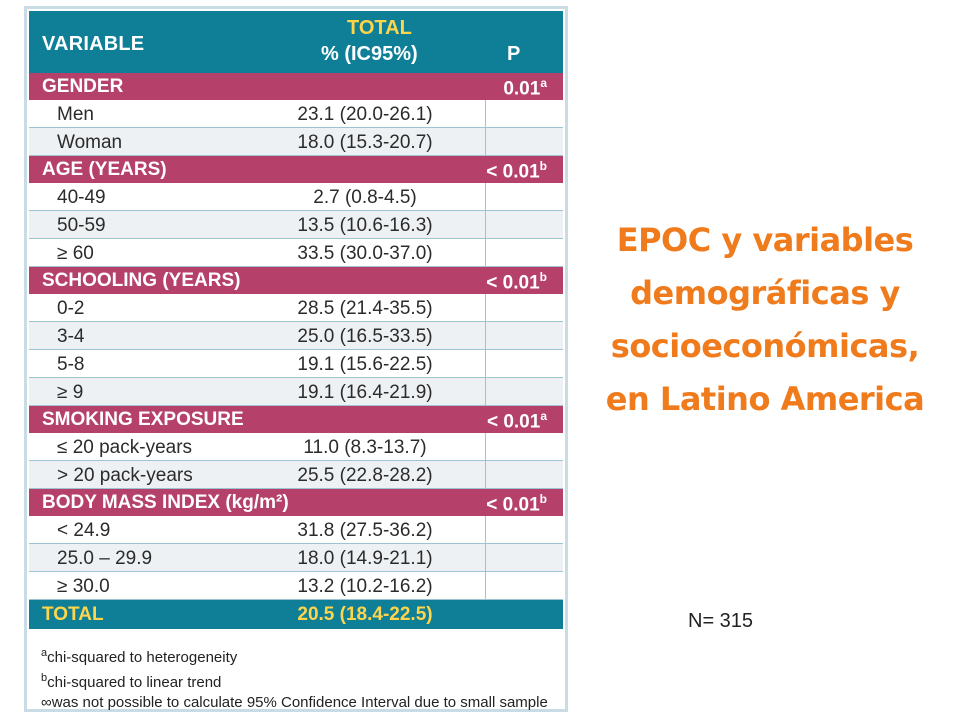  What do you see at coordinates (296, 558) in the screenshot?
I see `table-row: 25.0 – 29.9 18.0 (14.9-21.1)` at bounding box center [296, 558].